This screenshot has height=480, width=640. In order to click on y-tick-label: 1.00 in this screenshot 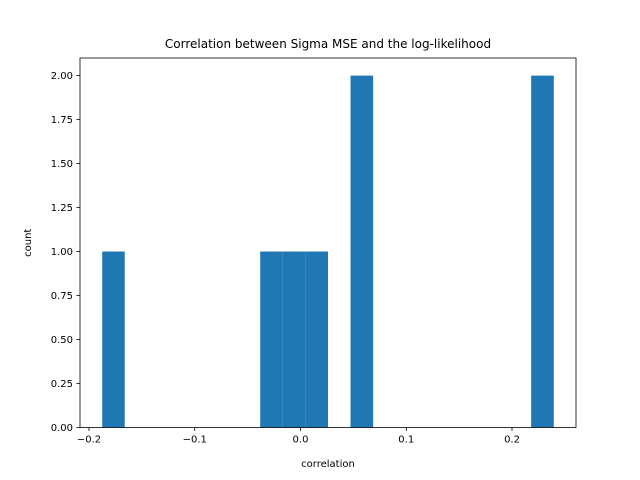, I will do `click(62, 252)`.